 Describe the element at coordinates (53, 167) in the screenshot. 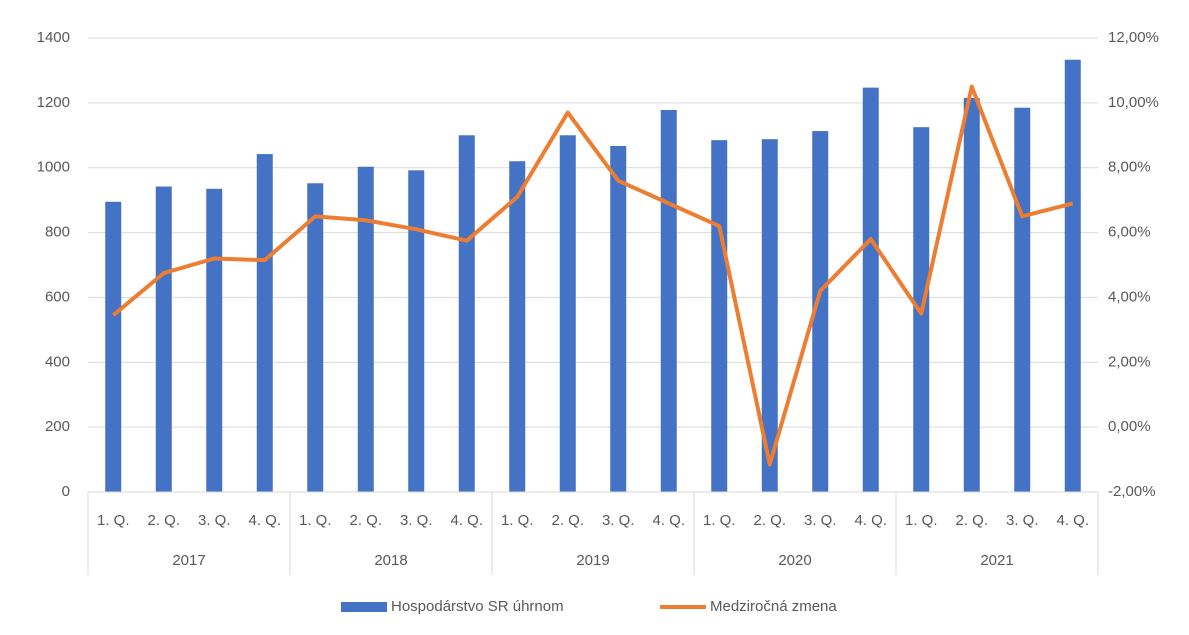

I see `y-tick-label: 1000` at that location.